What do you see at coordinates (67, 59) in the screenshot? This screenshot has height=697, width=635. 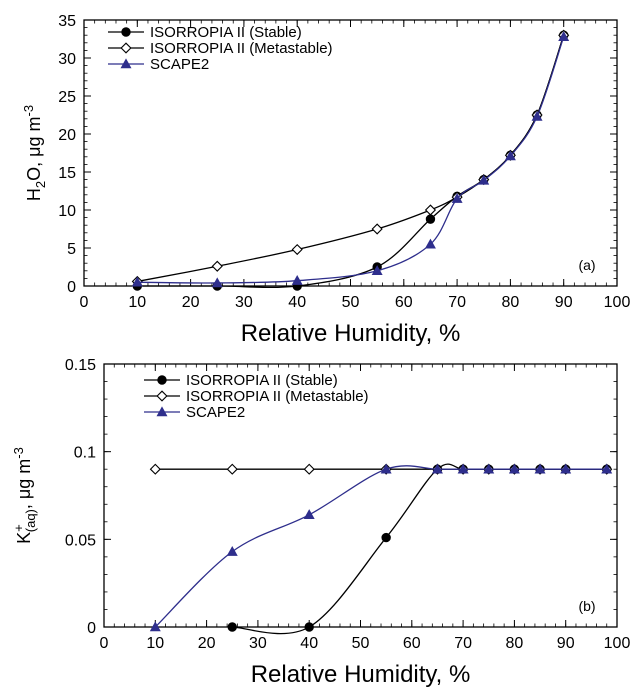 I see `y-tick-label: 30` at bounding box center [67, 59].